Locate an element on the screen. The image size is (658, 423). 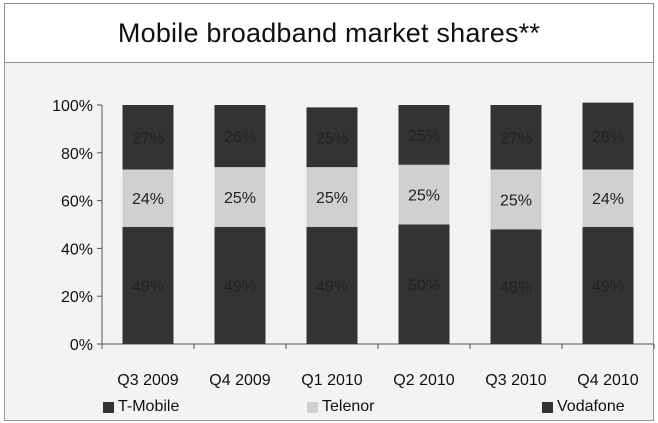
legend-item-vodafone: Vodafone is located at coordinates (583, 407).